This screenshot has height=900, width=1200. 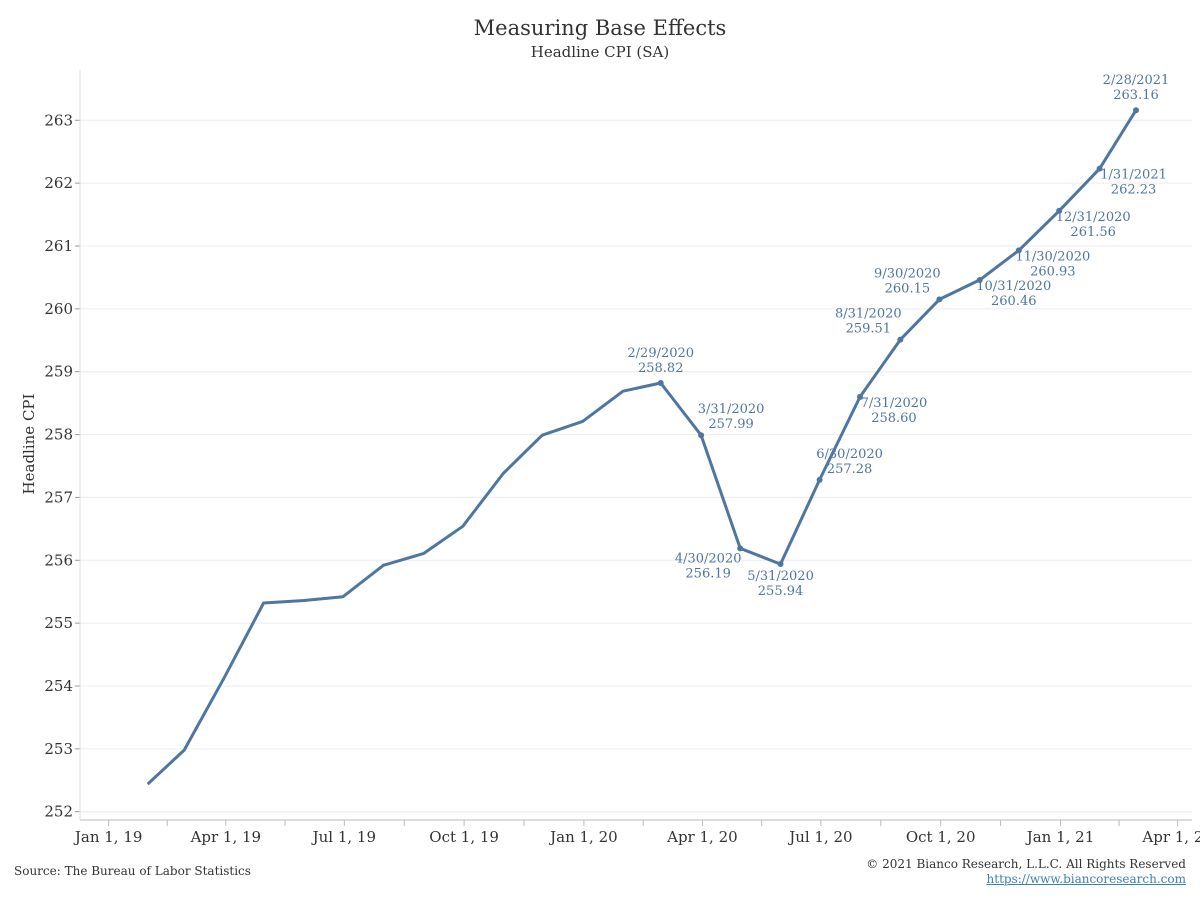 What do you see at coordinates (108, 837) in the screenshot?
I see `x-tick-label: Jan 1, 19` at bounding box center [108, 837].